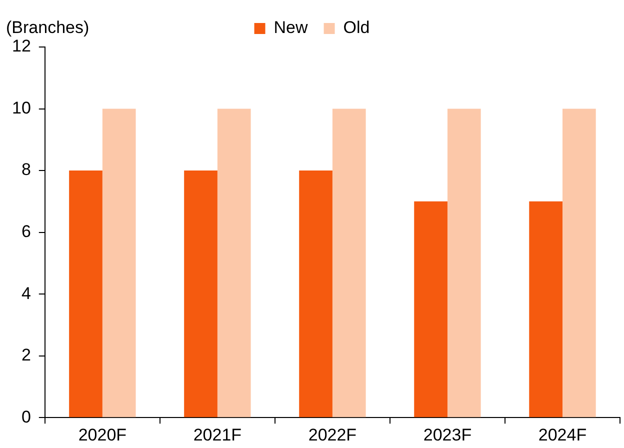 The image size is (624, 448). Describe the element at coordinates (102, 434) in the screenshot. I see `x-tick-label: 2020F` at that location.